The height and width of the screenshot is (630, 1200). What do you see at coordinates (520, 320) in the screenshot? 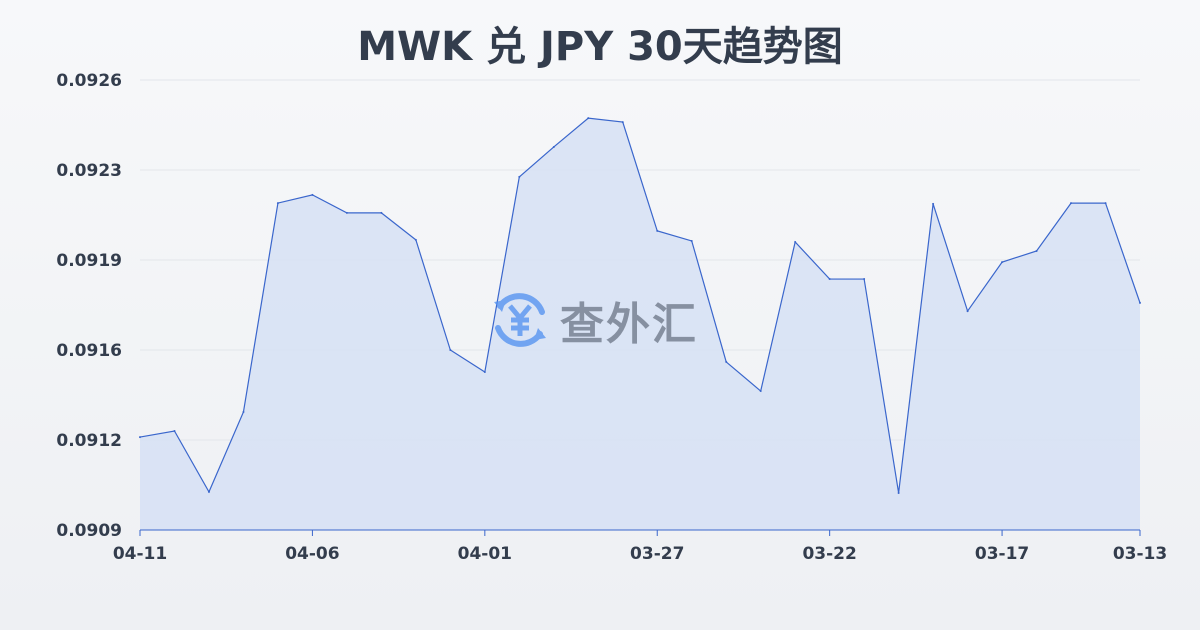
I see `yen-exchange-icon` at bounding box center [520, 320].